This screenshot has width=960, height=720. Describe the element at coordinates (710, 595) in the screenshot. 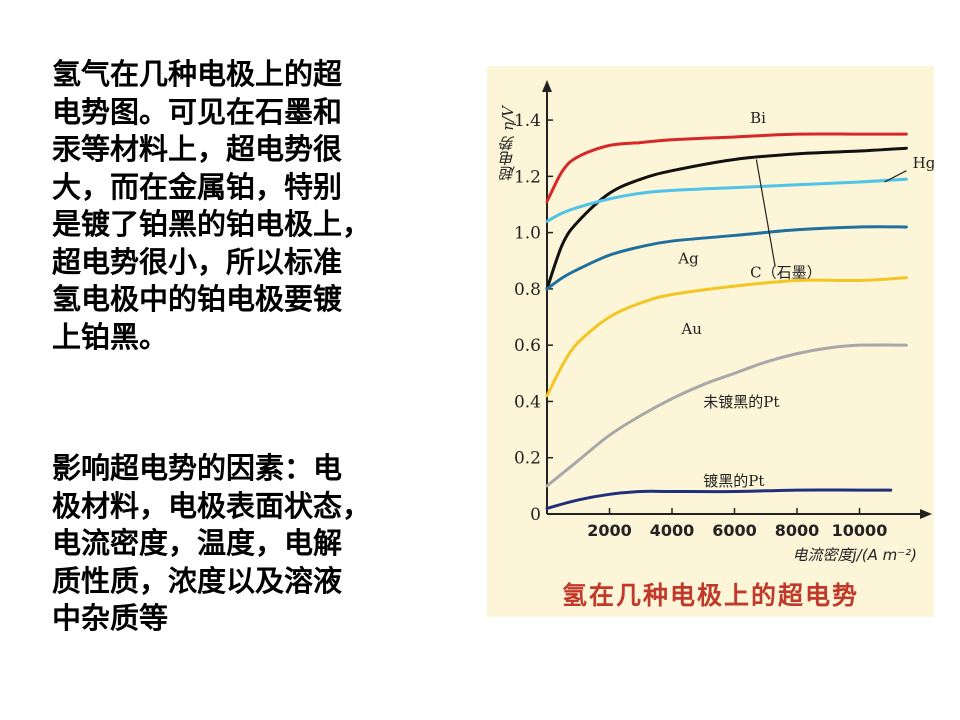

I see `chart-caption: 氢在几种电极上的超电势` at that location.